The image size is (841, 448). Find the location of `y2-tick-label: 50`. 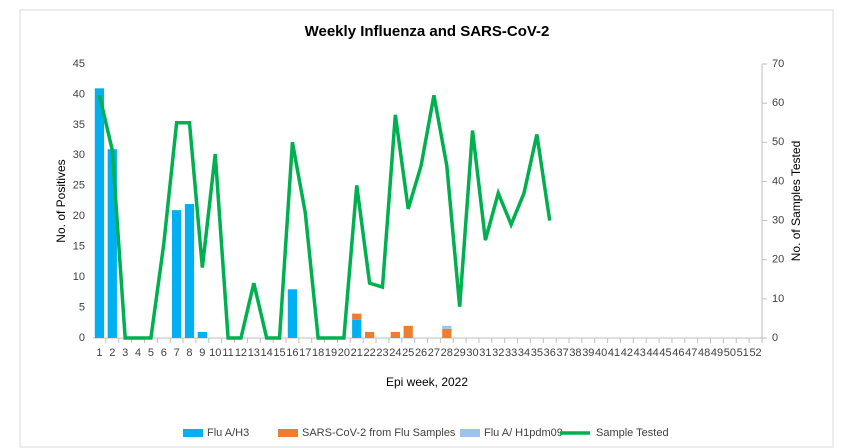

y2-tick-label: 50 is located at coordinates (778, 142).